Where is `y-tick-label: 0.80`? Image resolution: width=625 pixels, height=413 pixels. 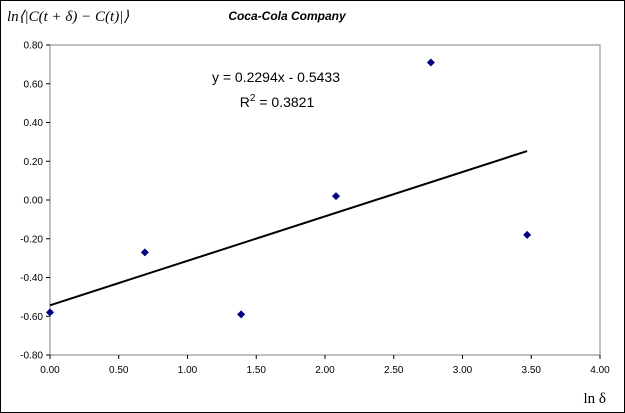 y-tick-label: 0.80 is located at coordinates (34, 46).